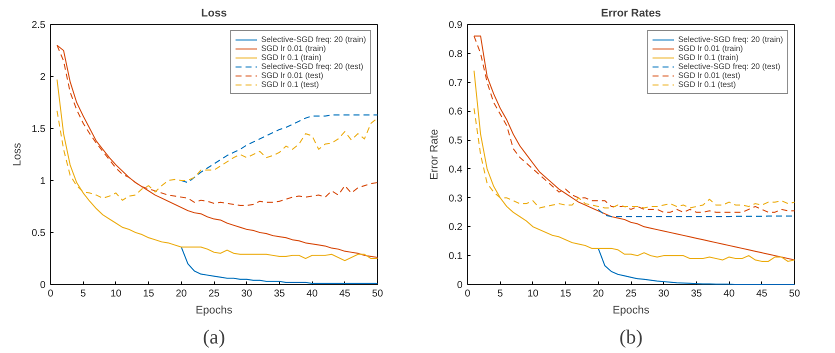 This screenshot has width=835, height=353. Describe the element at coordinates (43, 181) in the screenshot. I see `y-tick-label: 1` at that location.